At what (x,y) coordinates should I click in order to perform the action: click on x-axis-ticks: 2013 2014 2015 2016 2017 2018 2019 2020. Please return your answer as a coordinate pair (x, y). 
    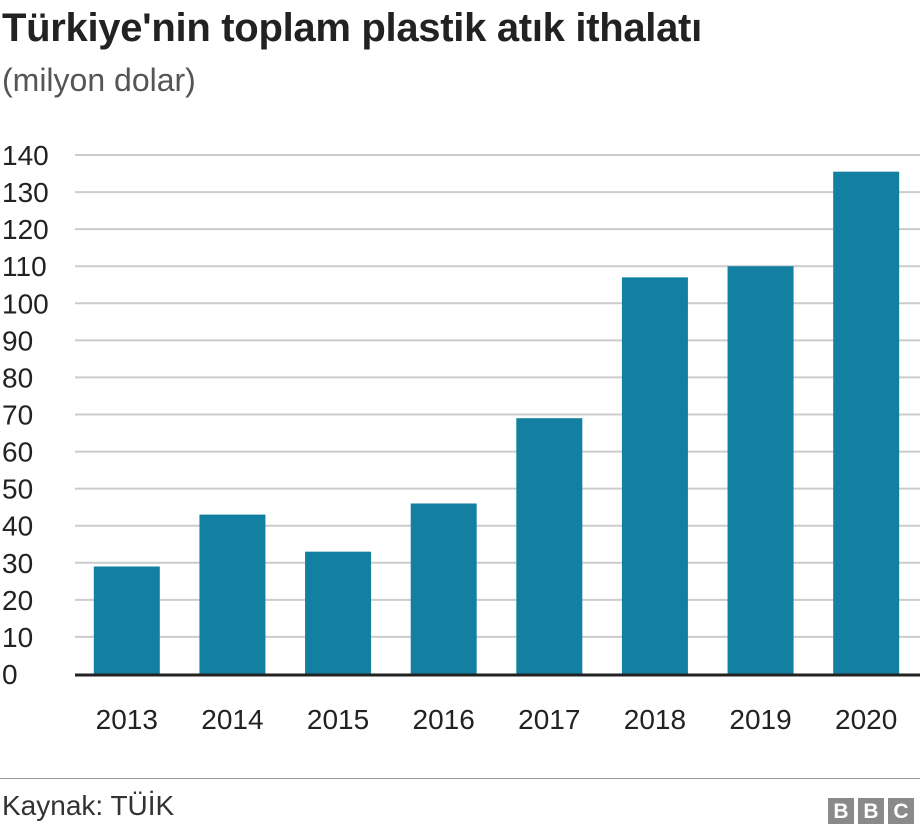
    Looking at the image, I should click on (497, 719).